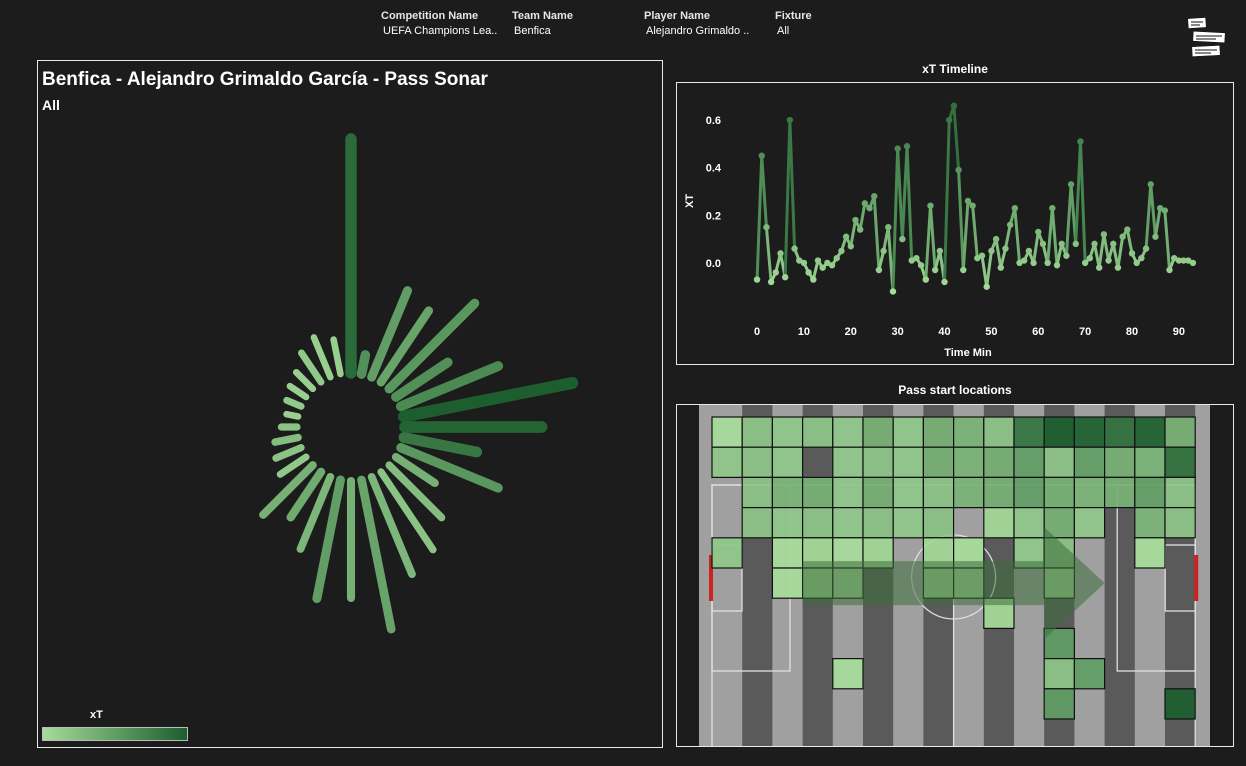 Image resolution: width=1246 pixels, height=766 pixels. Describe the element at coordinates (783, 31) in the screenshot. I see `filter-fixture-value: All` at that location.